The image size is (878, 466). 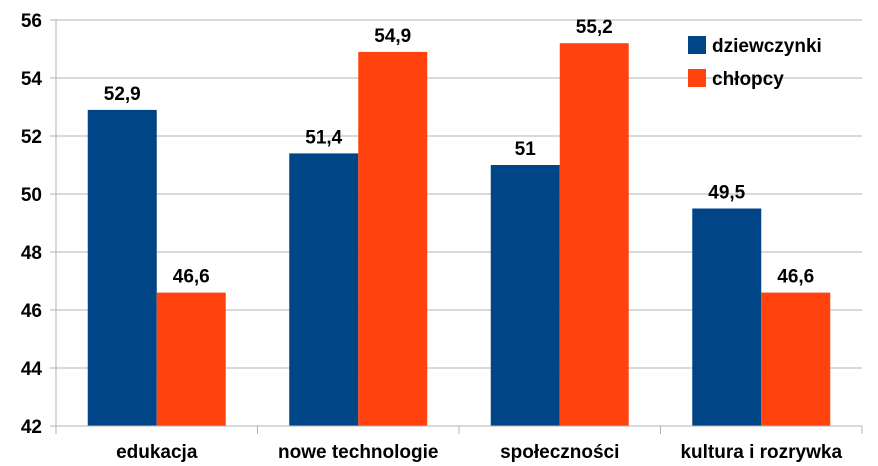 What do you see at coordinates (31, 311) in the screenshot?
I see `y-tick-label: 46` at bounding box center [31, 311].